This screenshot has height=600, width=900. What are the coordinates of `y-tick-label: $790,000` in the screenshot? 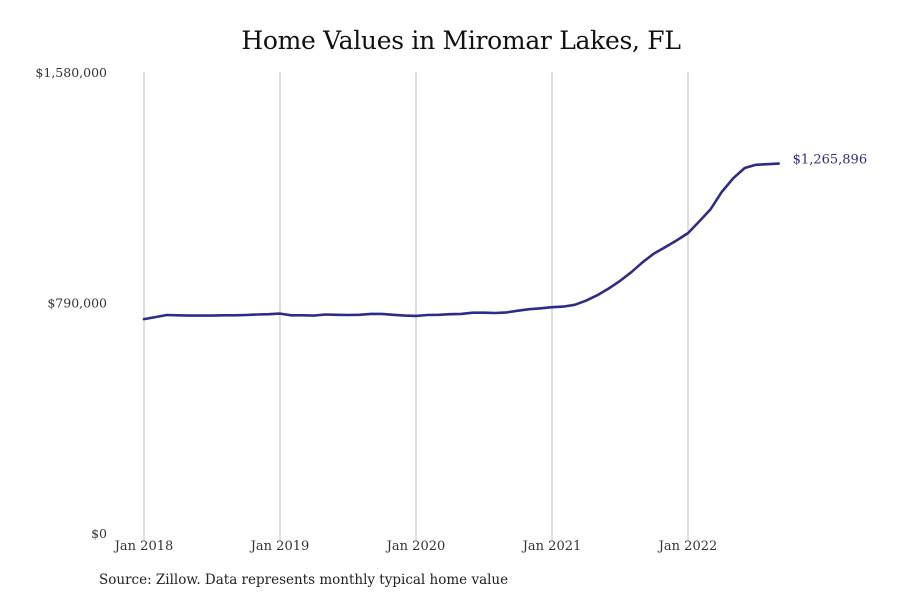 It's located at (77, 303).